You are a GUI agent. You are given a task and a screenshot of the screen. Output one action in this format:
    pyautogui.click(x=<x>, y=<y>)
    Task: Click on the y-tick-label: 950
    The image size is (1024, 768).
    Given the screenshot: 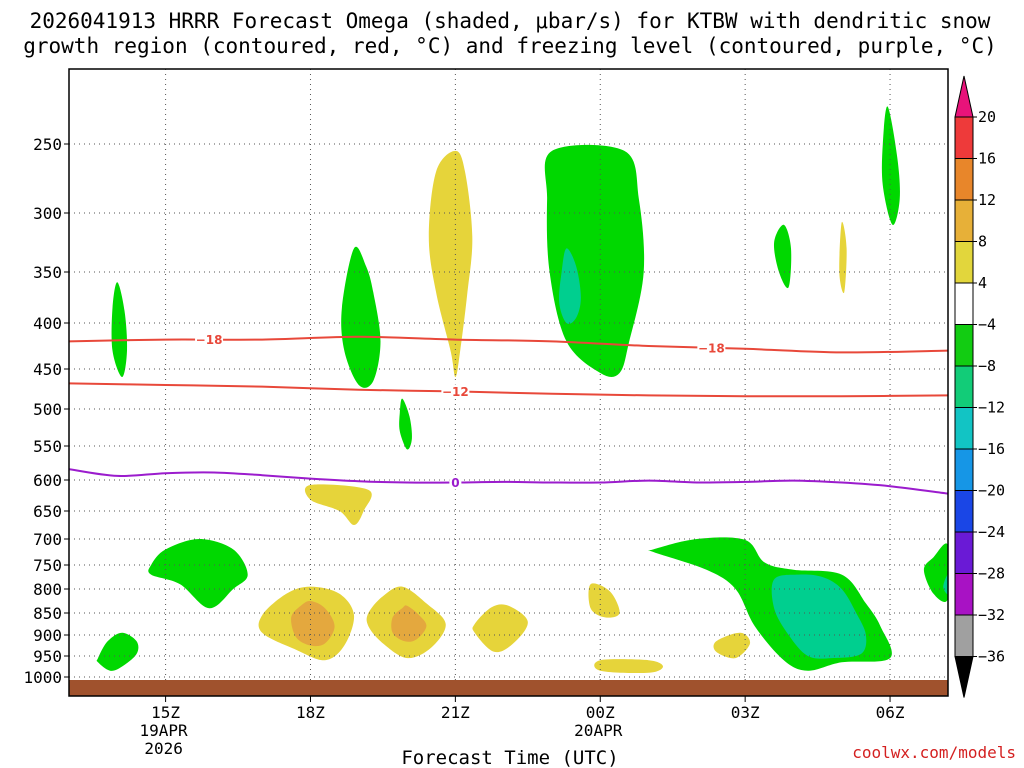 What is the action you would take?
    pyautogui.click(x=47, y=656)
    